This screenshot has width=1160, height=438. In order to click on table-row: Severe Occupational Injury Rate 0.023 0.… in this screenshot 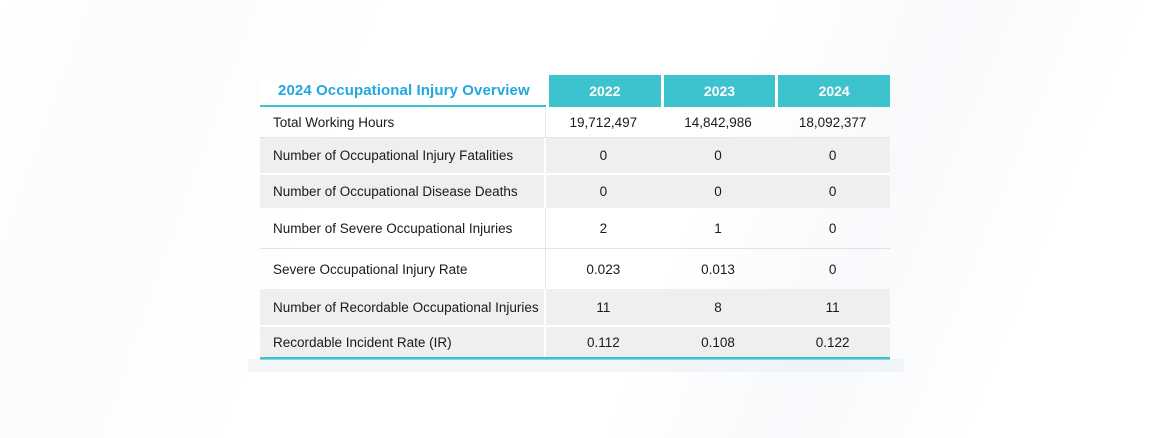, I will do `click(575, 269)`.